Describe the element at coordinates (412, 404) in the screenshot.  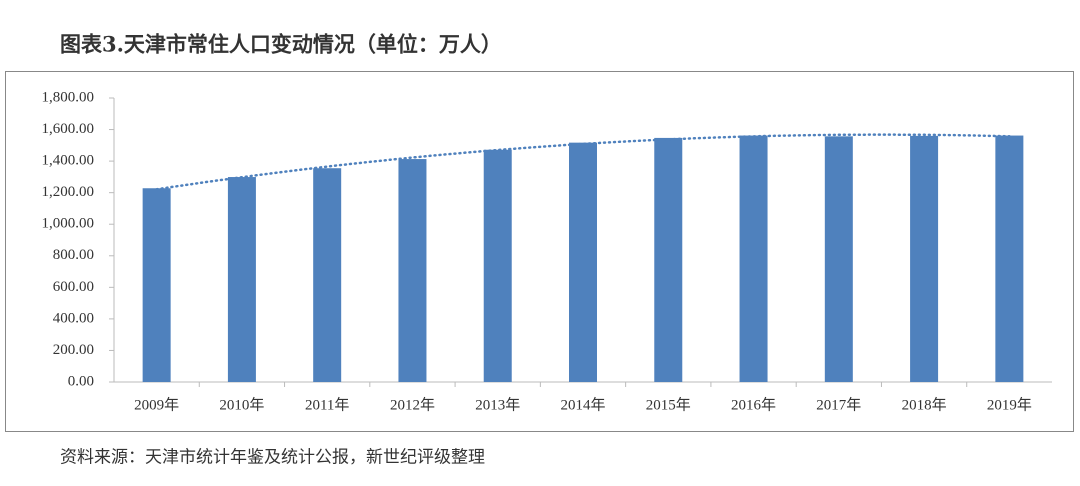
I see `x-tick-label: 2012年` at that location.